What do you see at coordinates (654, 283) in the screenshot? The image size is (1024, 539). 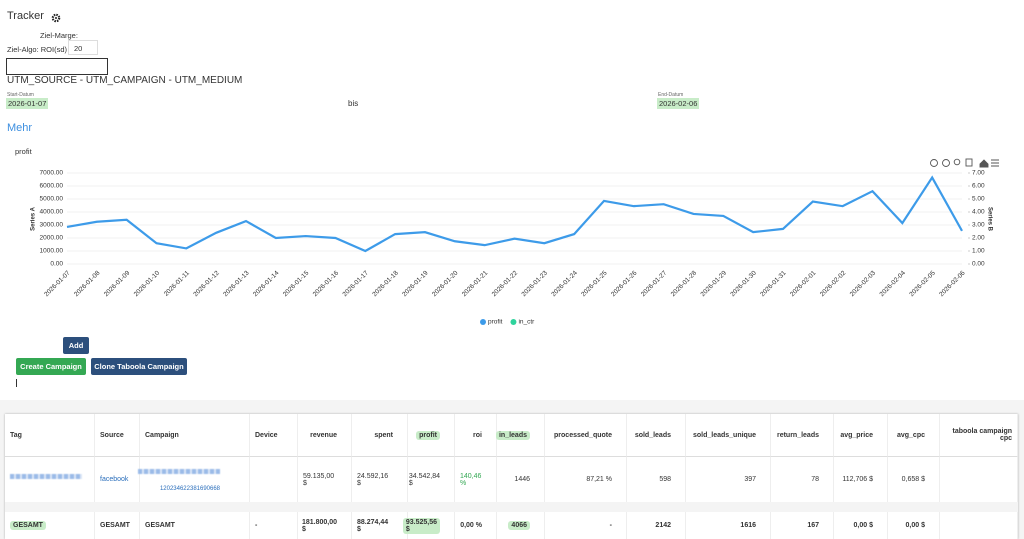 I see `x-tick-label: 2026-01-27` at bounding box center [654, 283].